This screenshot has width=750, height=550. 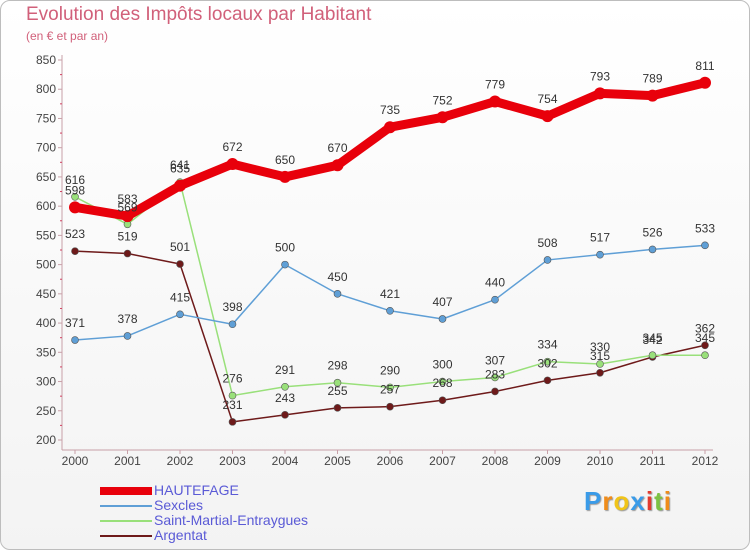 I want to click on logo-letter: x, so click(x=638, y=501).